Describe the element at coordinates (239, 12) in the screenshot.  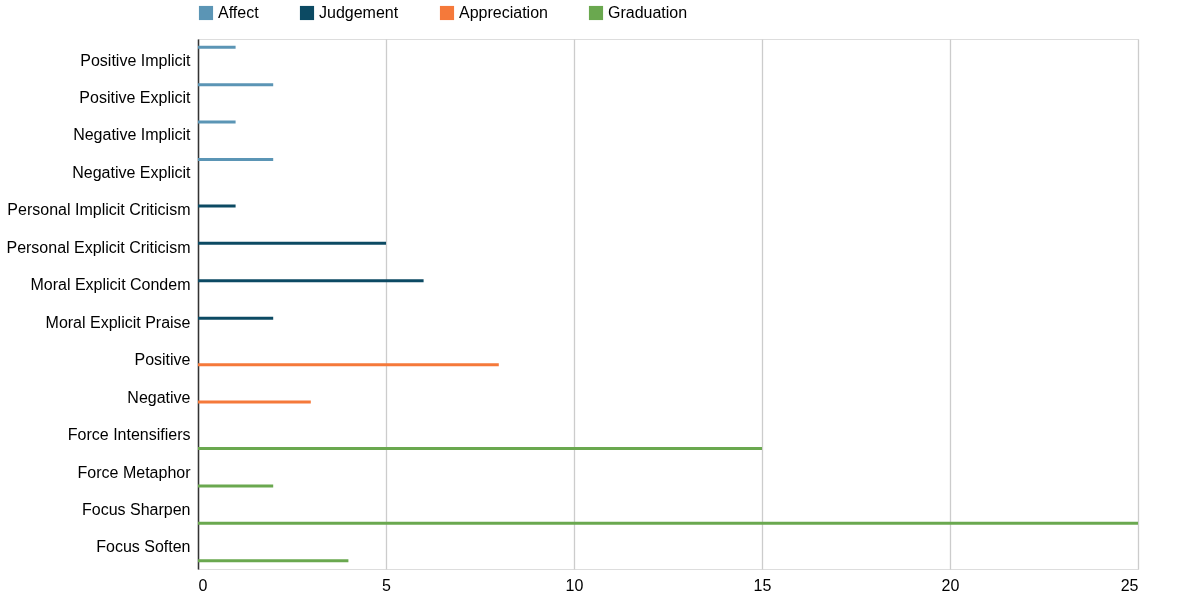
I see `legend-label: Affect` at that location.